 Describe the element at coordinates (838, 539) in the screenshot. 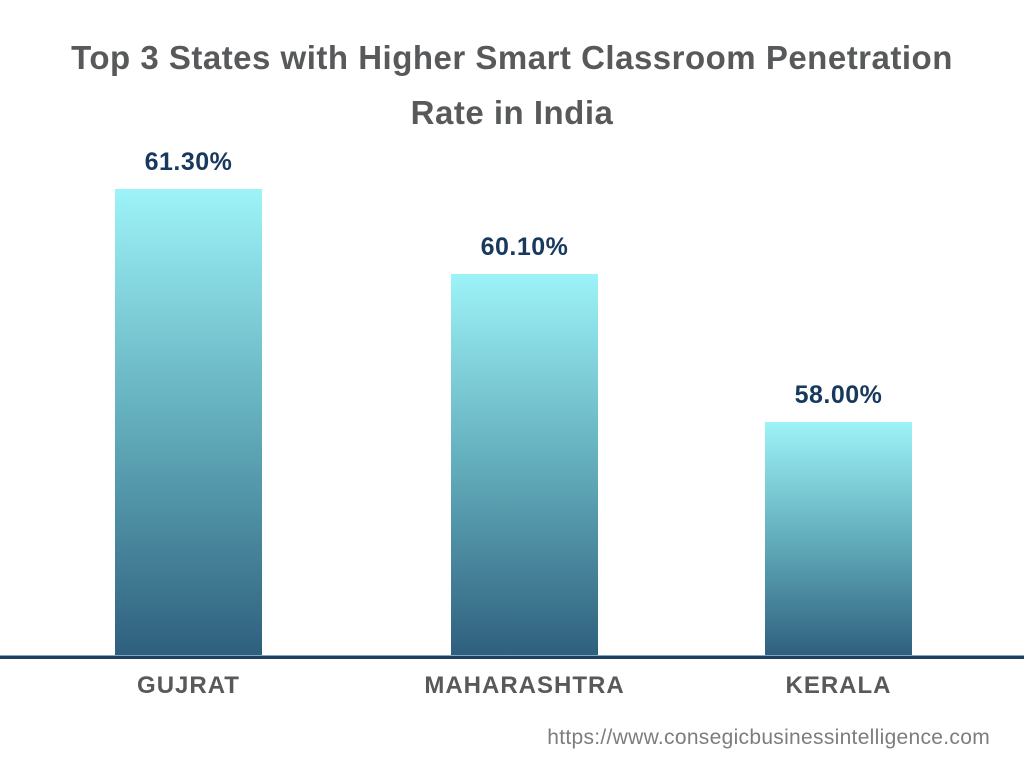

I see `bar-kerala` at that location.